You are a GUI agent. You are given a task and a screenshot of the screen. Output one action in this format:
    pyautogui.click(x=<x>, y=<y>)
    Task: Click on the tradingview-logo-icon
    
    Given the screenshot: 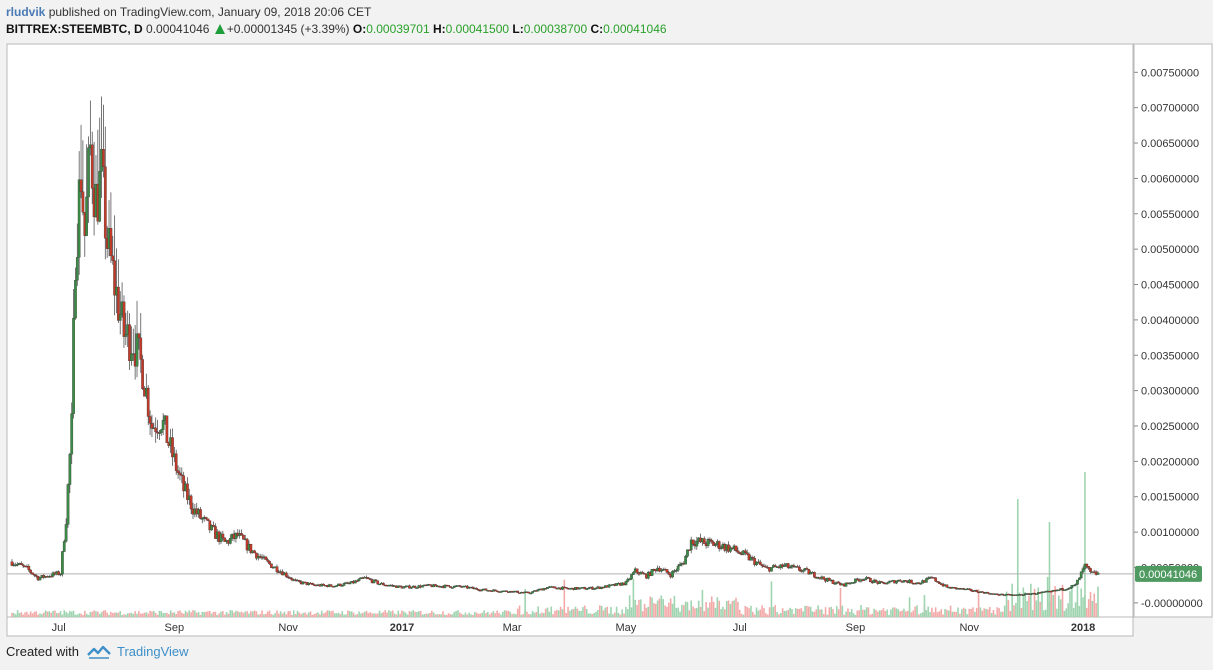 What is the action you would take?
    pyautogui.click(x=99, y=652)
    